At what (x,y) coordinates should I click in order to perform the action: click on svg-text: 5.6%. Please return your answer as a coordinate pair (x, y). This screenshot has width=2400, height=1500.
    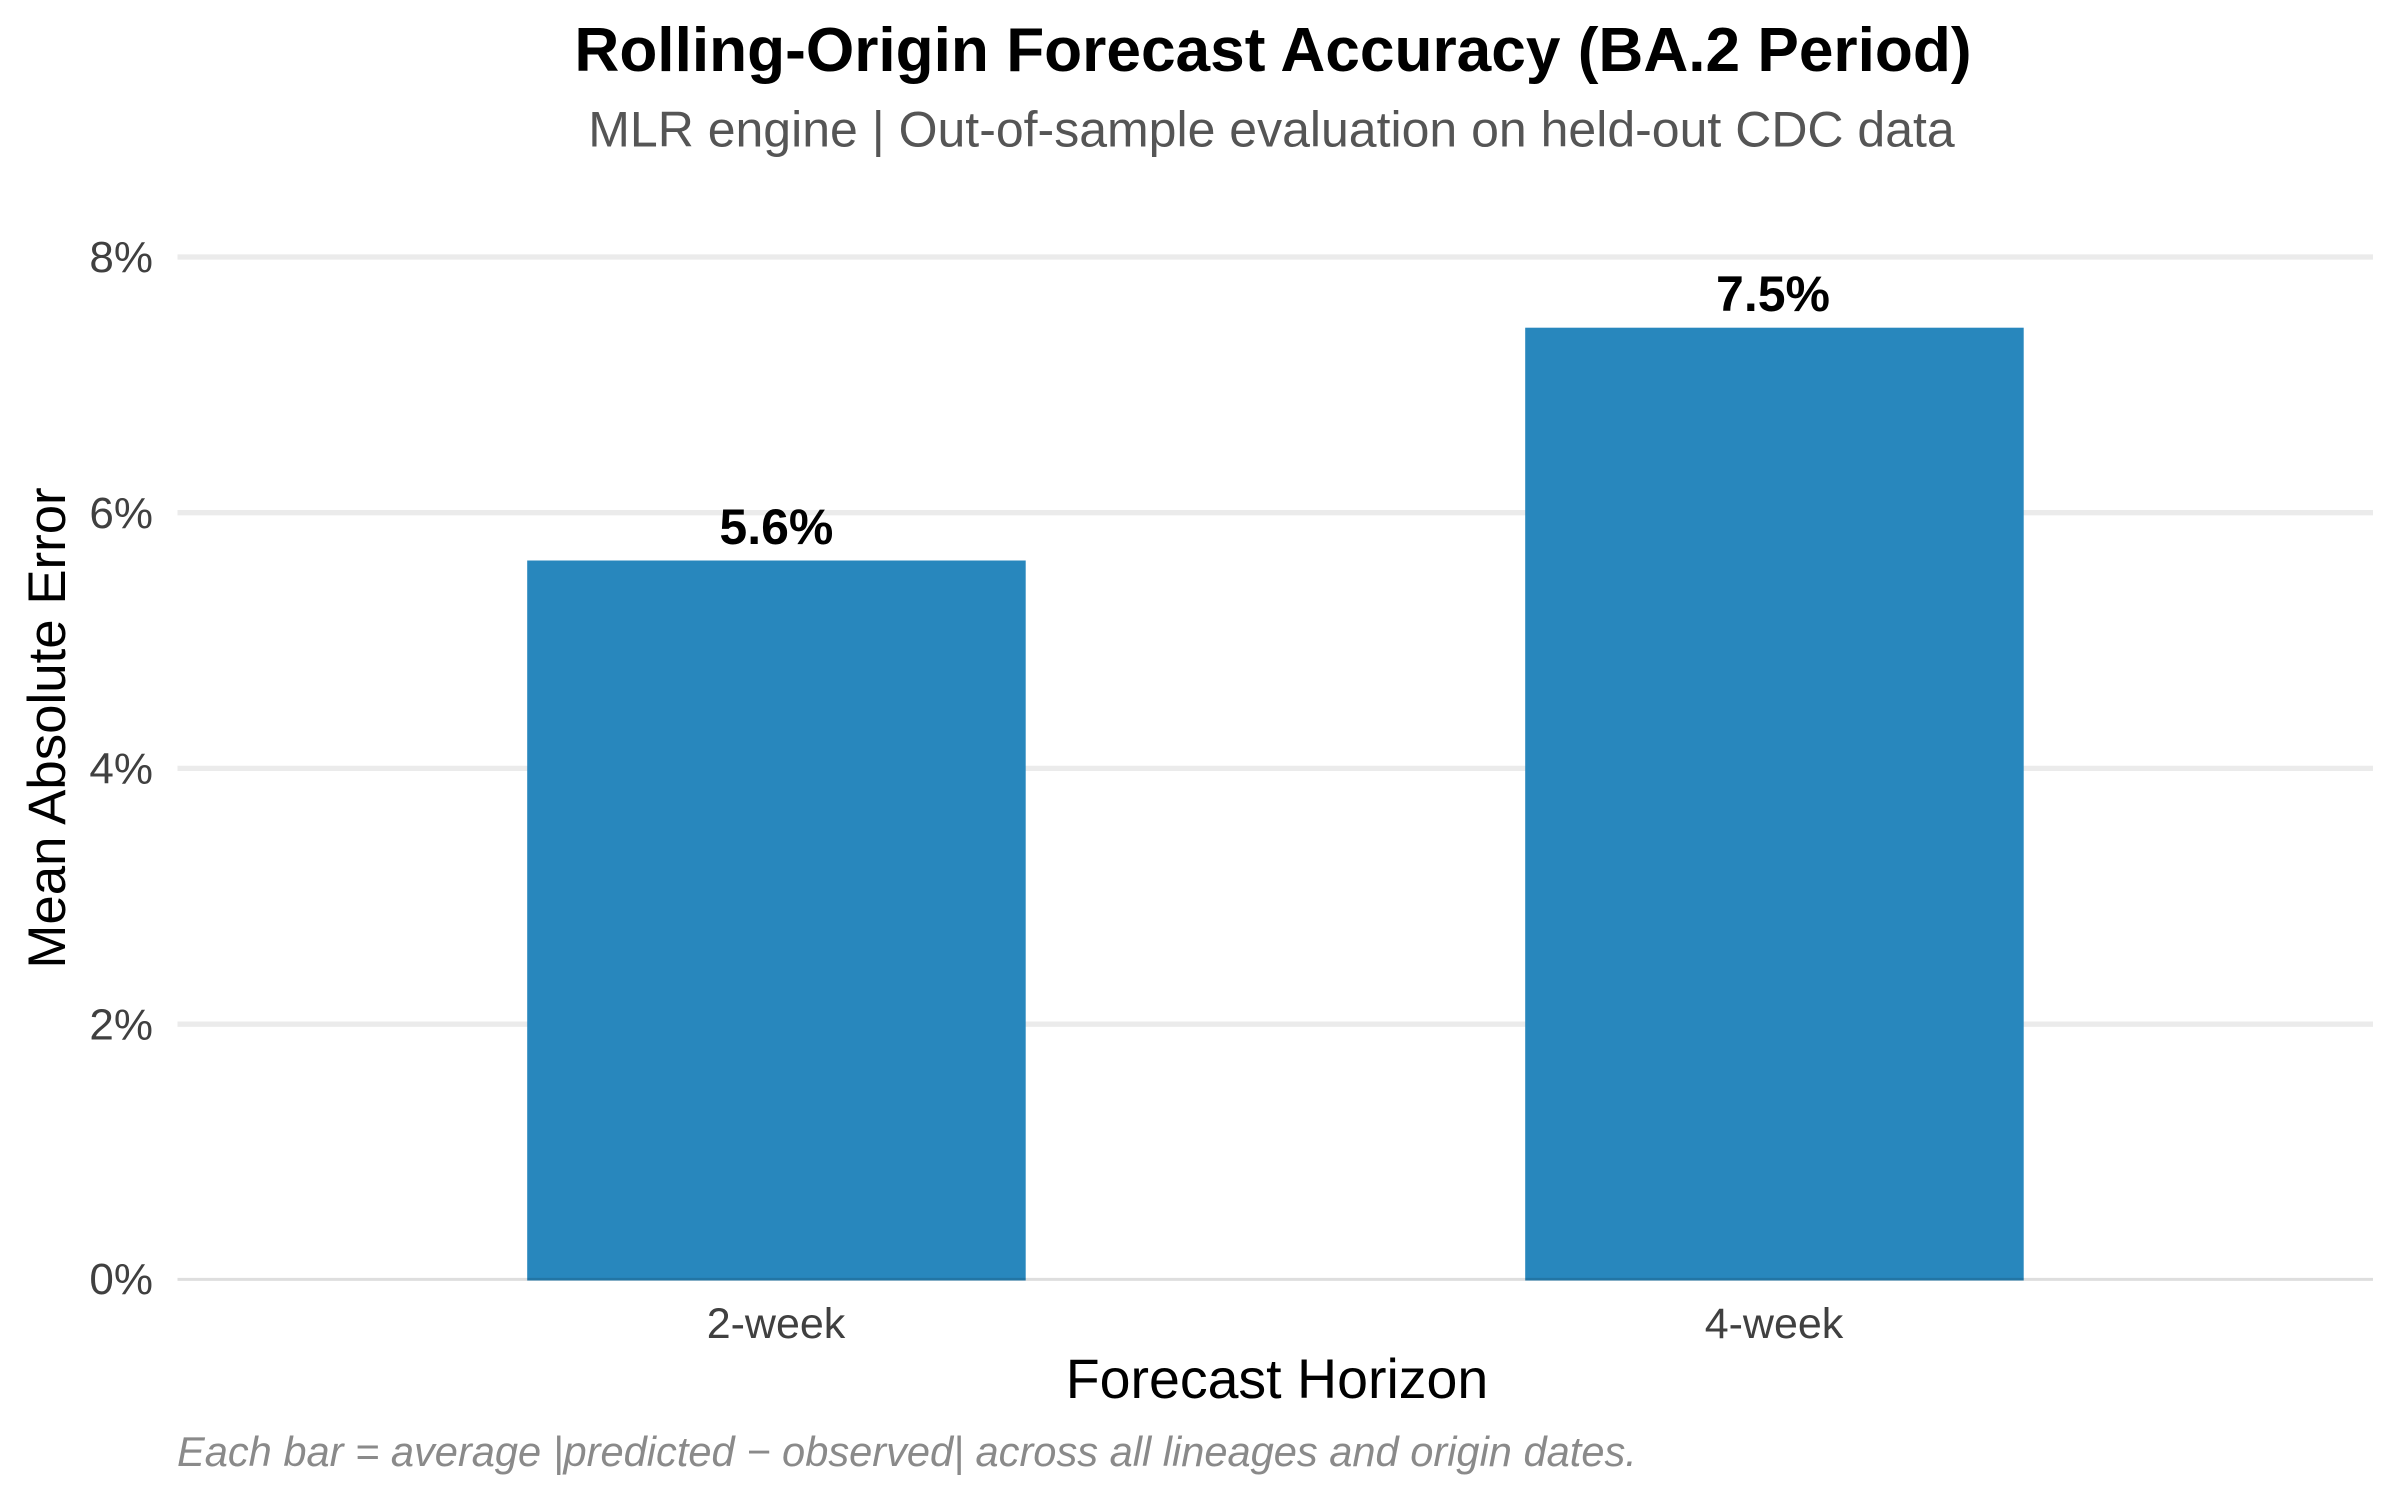
    Looking at the image, I should click on (776, 527).